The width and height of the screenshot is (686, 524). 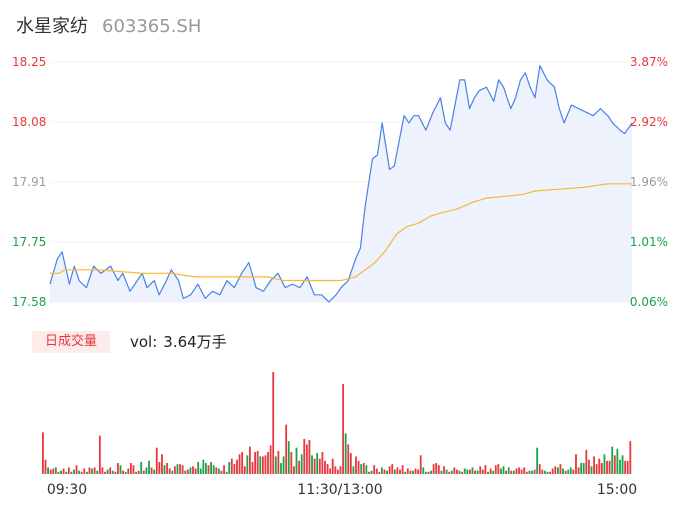 I want to click on price-tick-label: 18.25, so click(x=29, y=62).